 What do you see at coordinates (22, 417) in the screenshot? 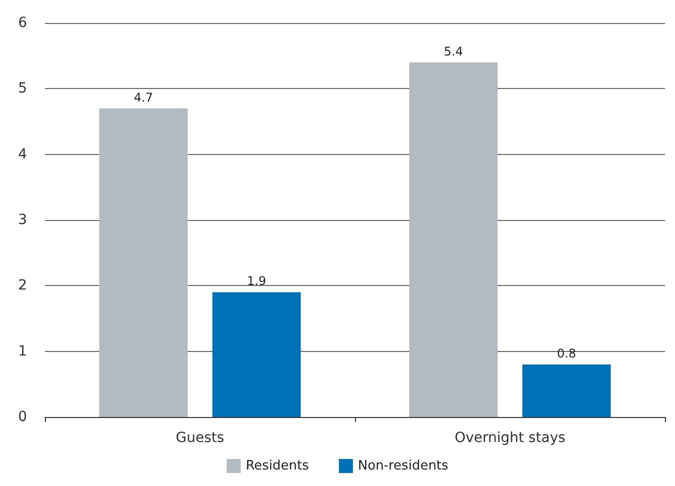
I see `y-tick-label: 0` at bounding box center [22, 417].